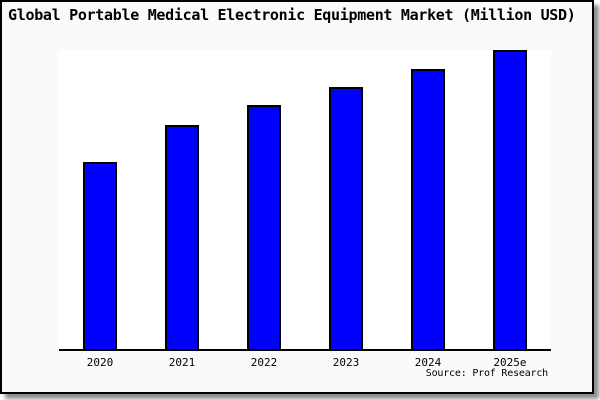 The image size is (600, 400). Describe the element at coordinates (100, 362) in the screenshot. I see `x-tick-label-2020: 2020` at that location.